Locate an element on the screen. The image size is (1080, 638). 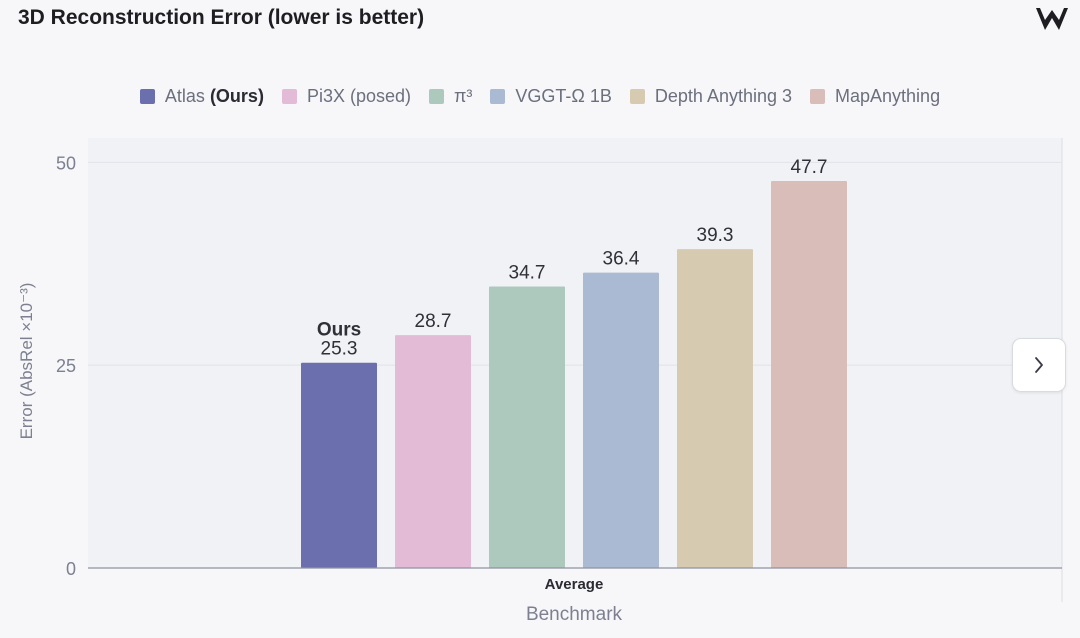
legend-label: Depth Anything 3 is located at coordinates (723, 96).